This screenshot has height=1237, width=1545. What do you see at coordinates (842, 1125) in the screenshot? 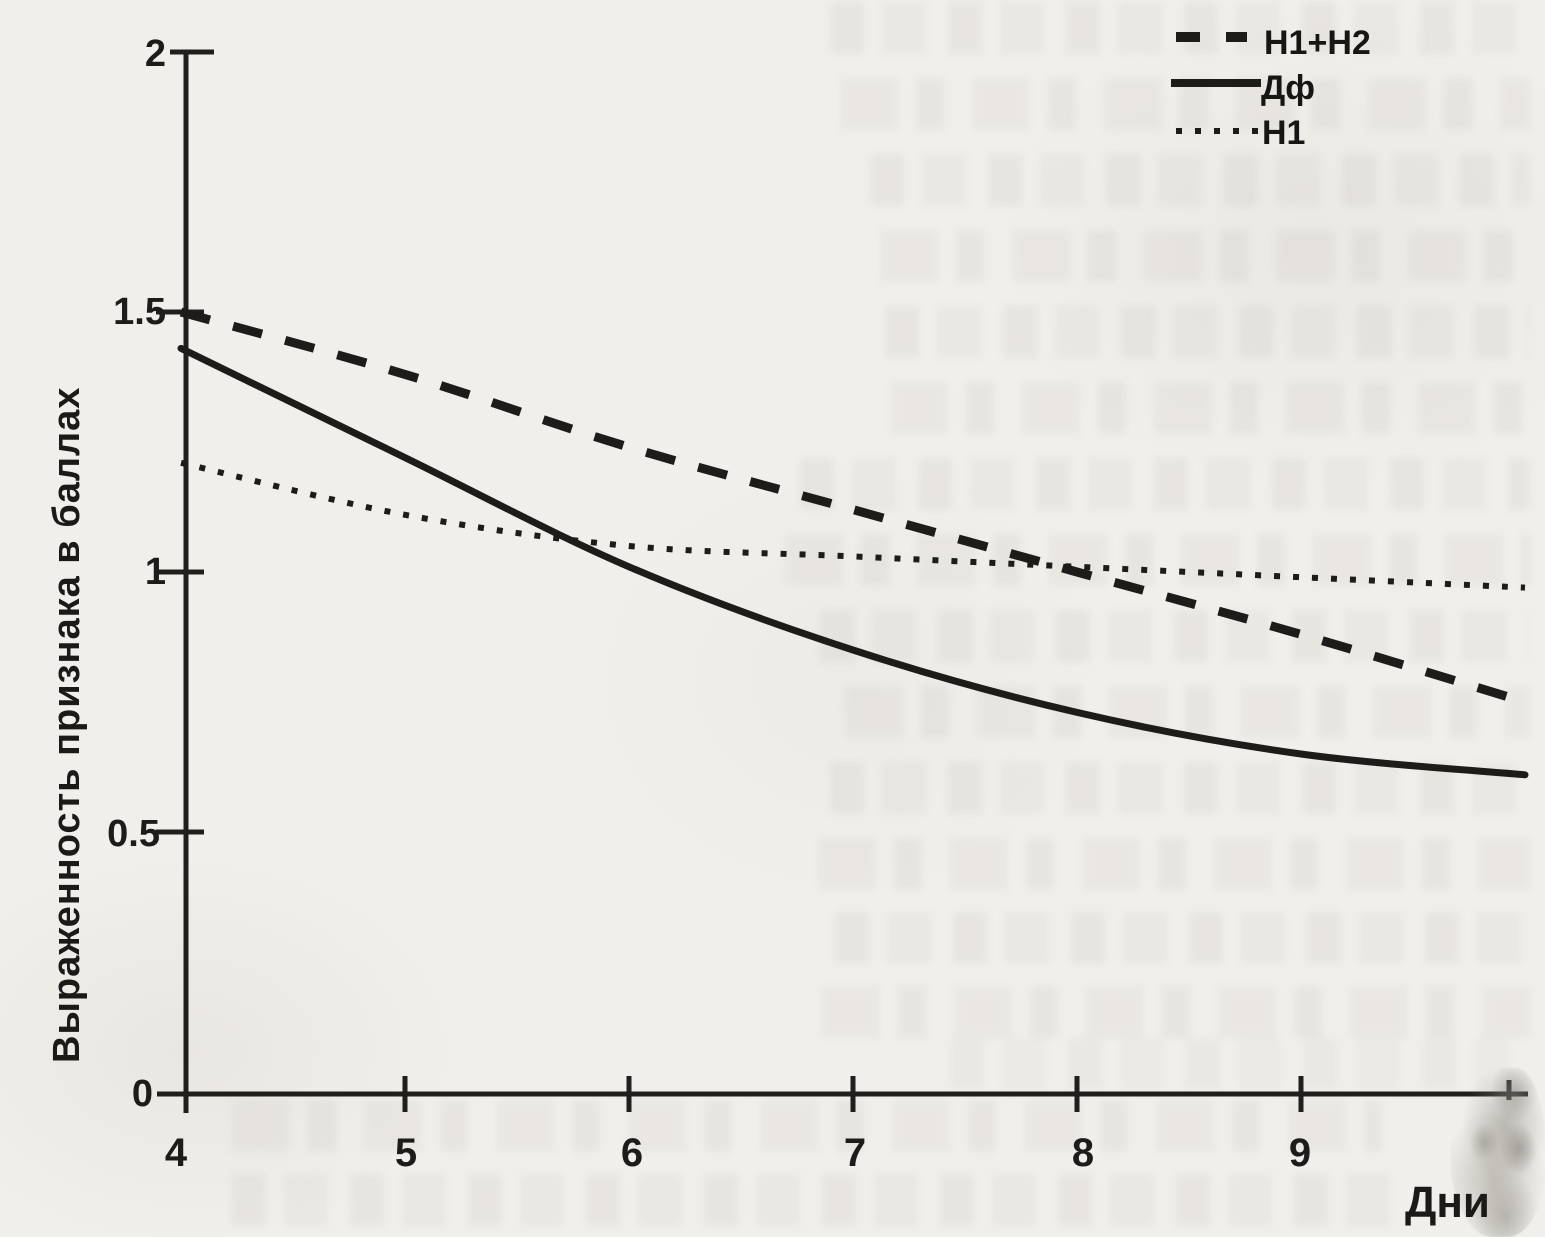
I see `x-axis: 4 5 6 7 8 9` at bounding box center [842, 1125].